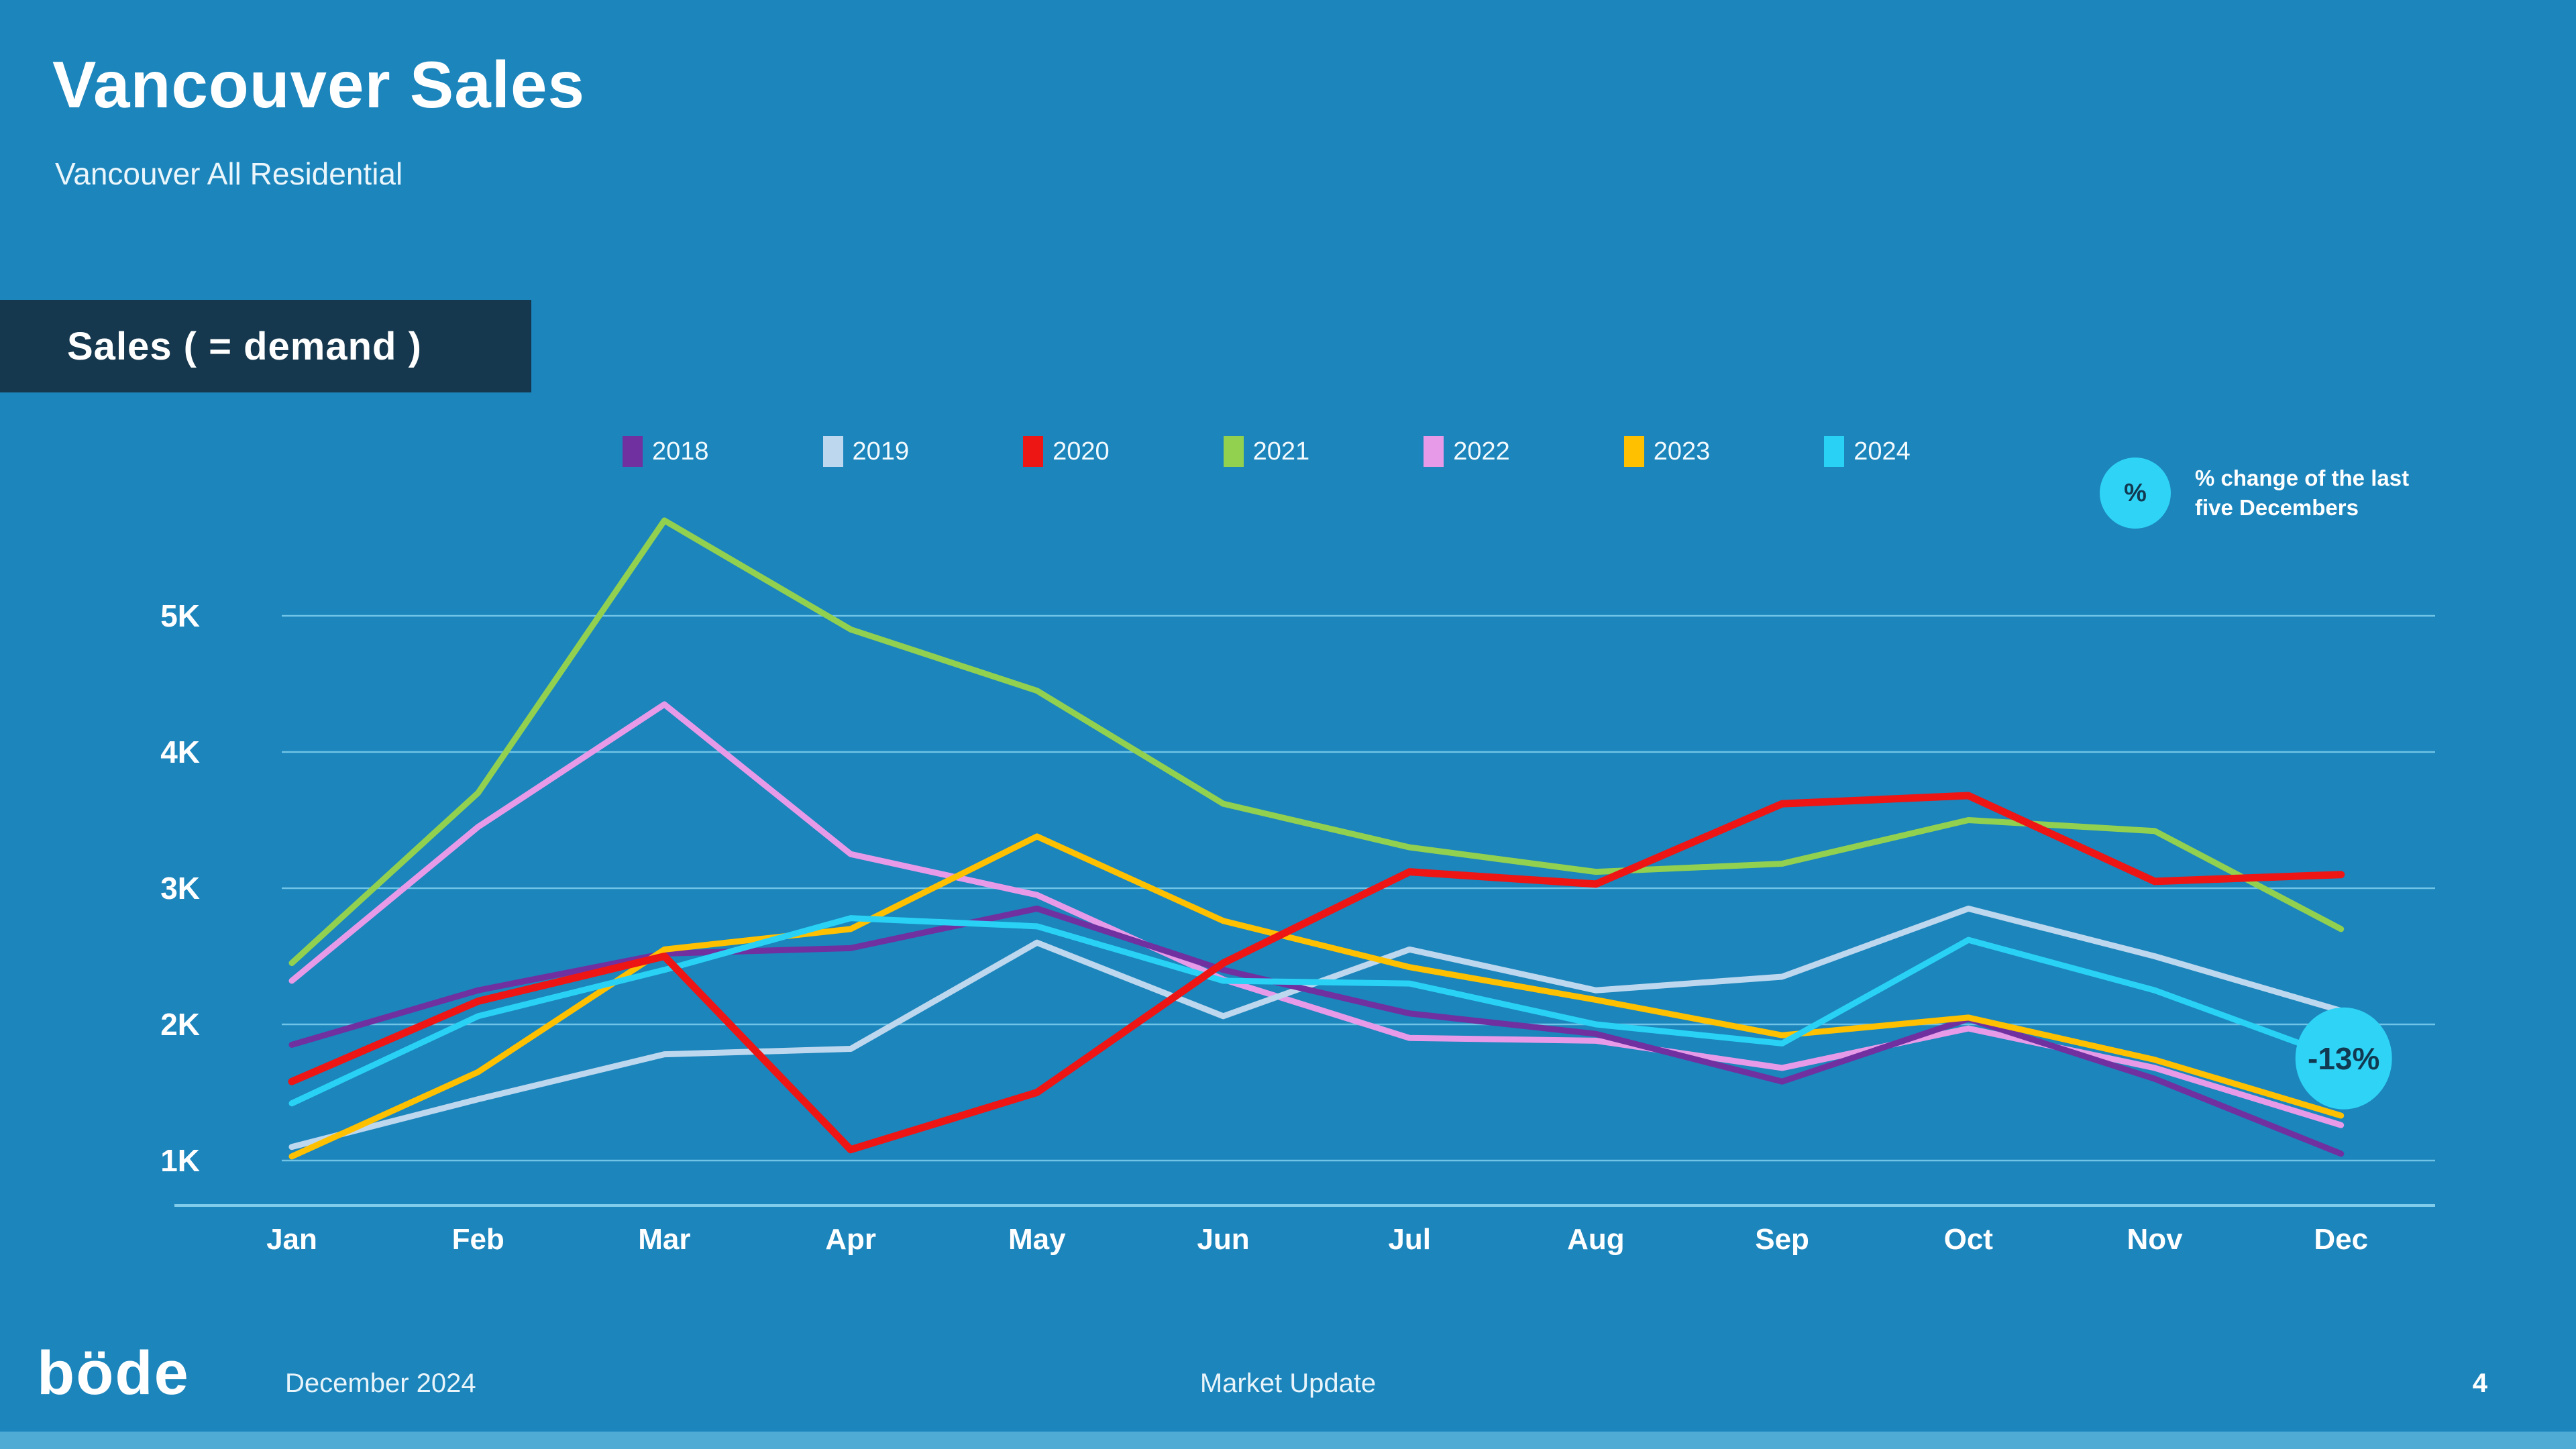 This screenshot has height=1449, width=2576. I want to click on legend-swatch-2023, so click(1633, 451).